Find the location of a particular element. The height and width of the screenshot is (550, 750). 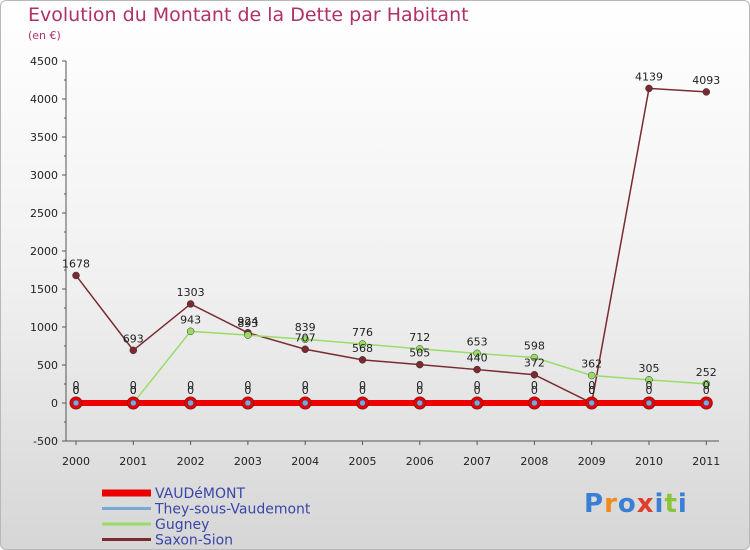

legend-label: VAUDéMONT is located at coordinates (200, 494).